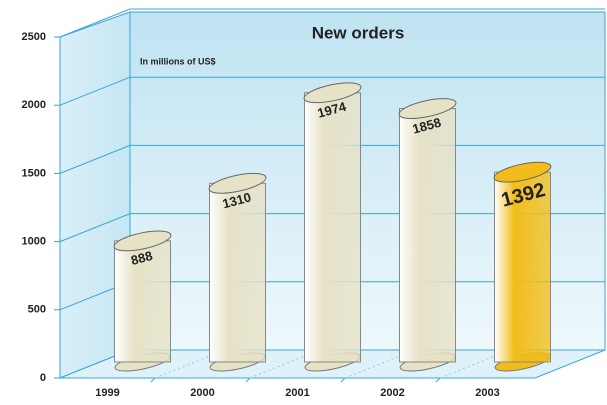  Describe the element at coordinates (392, 393) in the screenshot. I see `x-tick-label: 2002` at that location.